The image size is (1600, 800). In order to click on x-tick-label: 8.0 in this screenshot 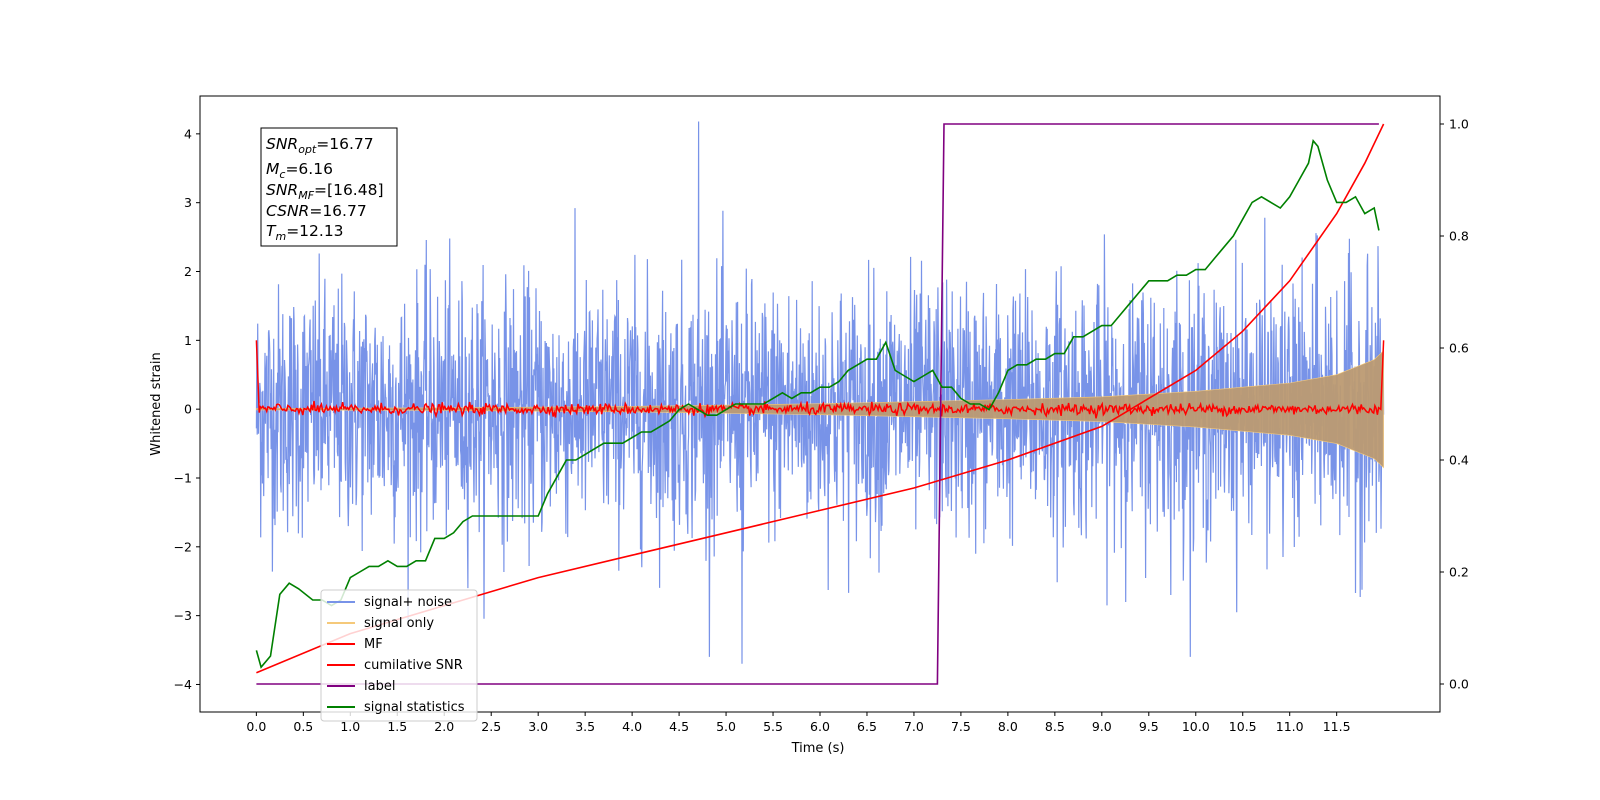, I will do `click(1008, 726)`.